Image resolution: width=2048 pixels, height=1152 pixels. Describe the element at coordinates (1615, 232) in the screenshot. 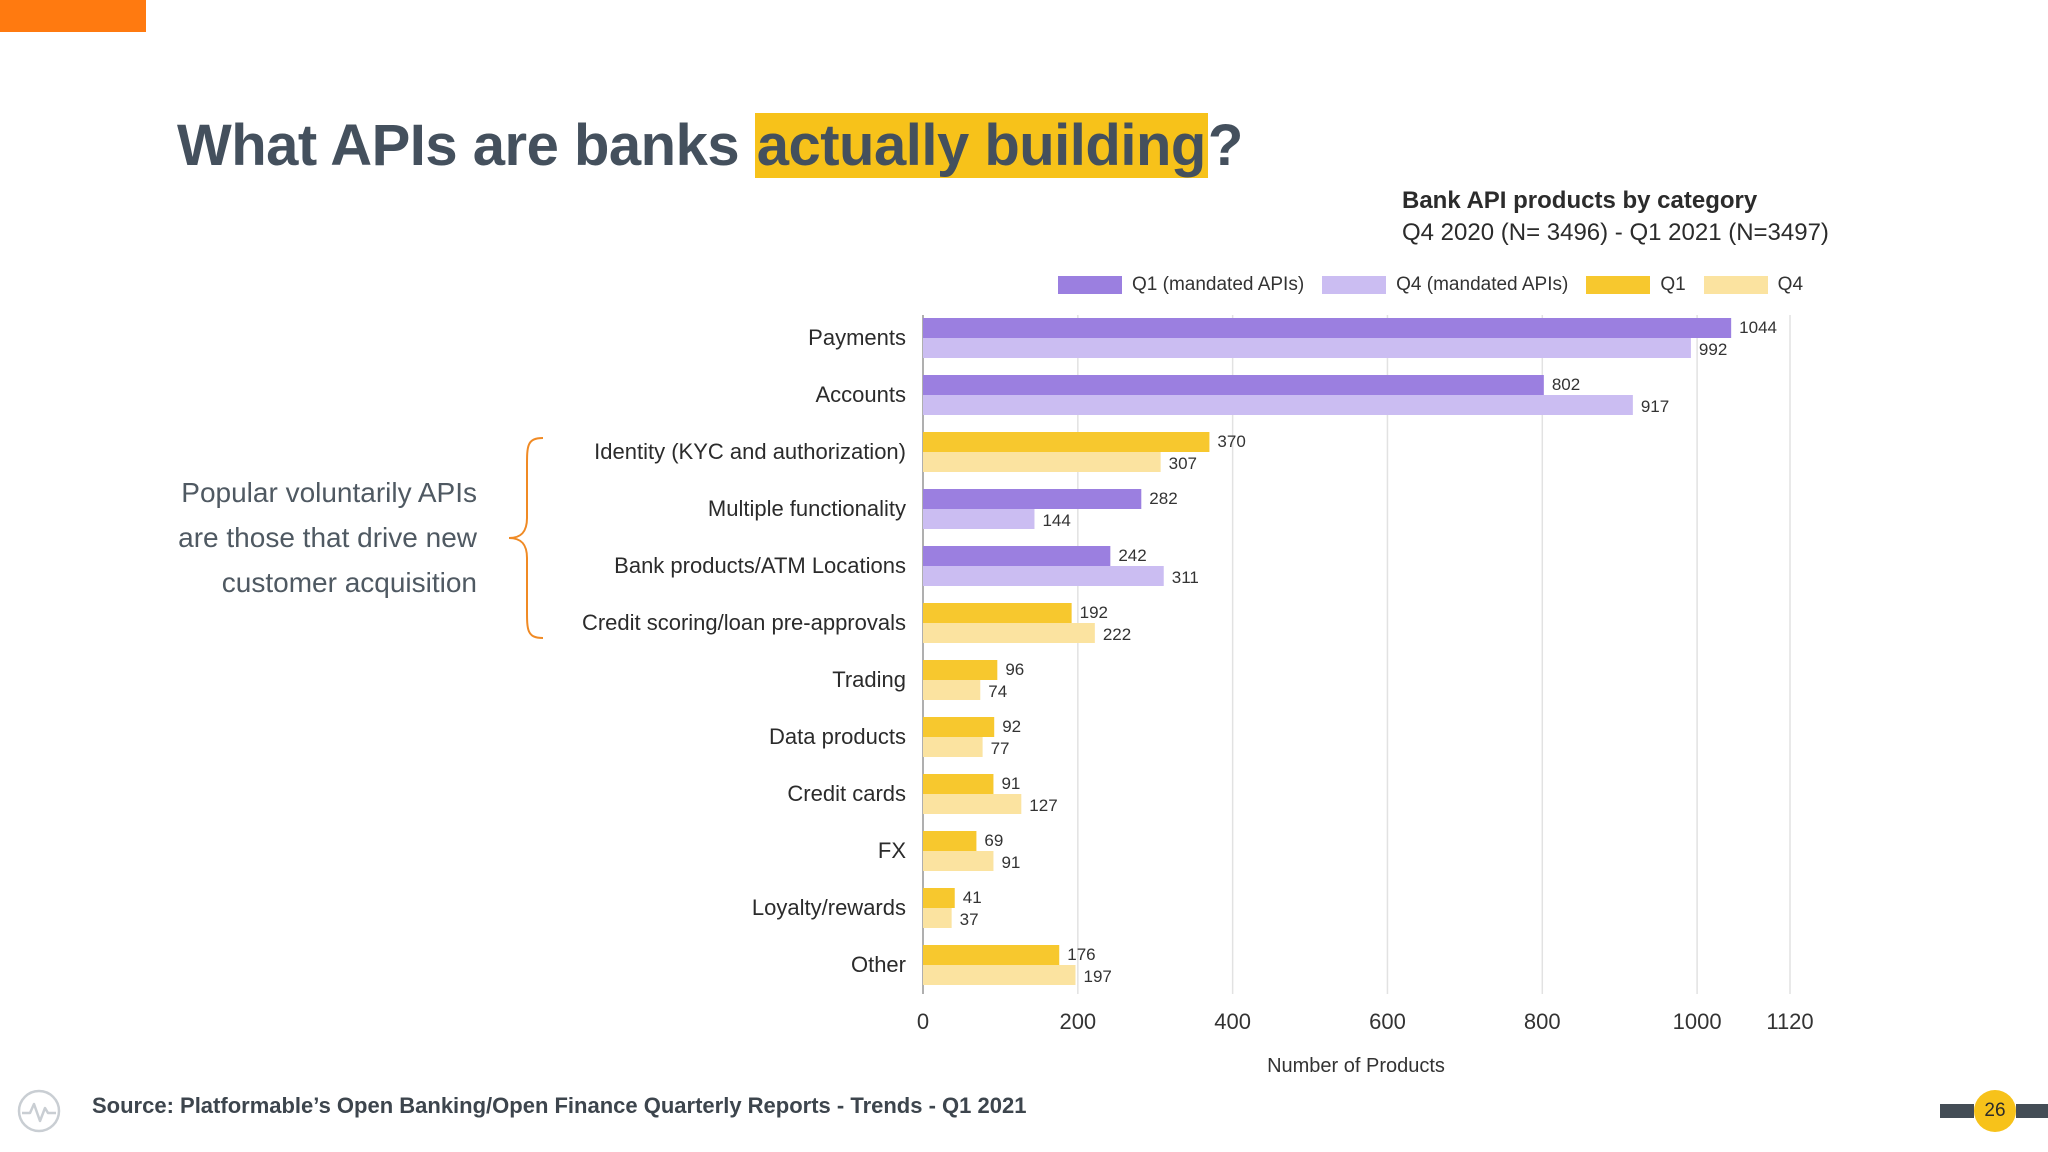

I see `chart-subtitle: Q4 2020 (N= 3496) - Q1 2021 (N=3497)` at that location.